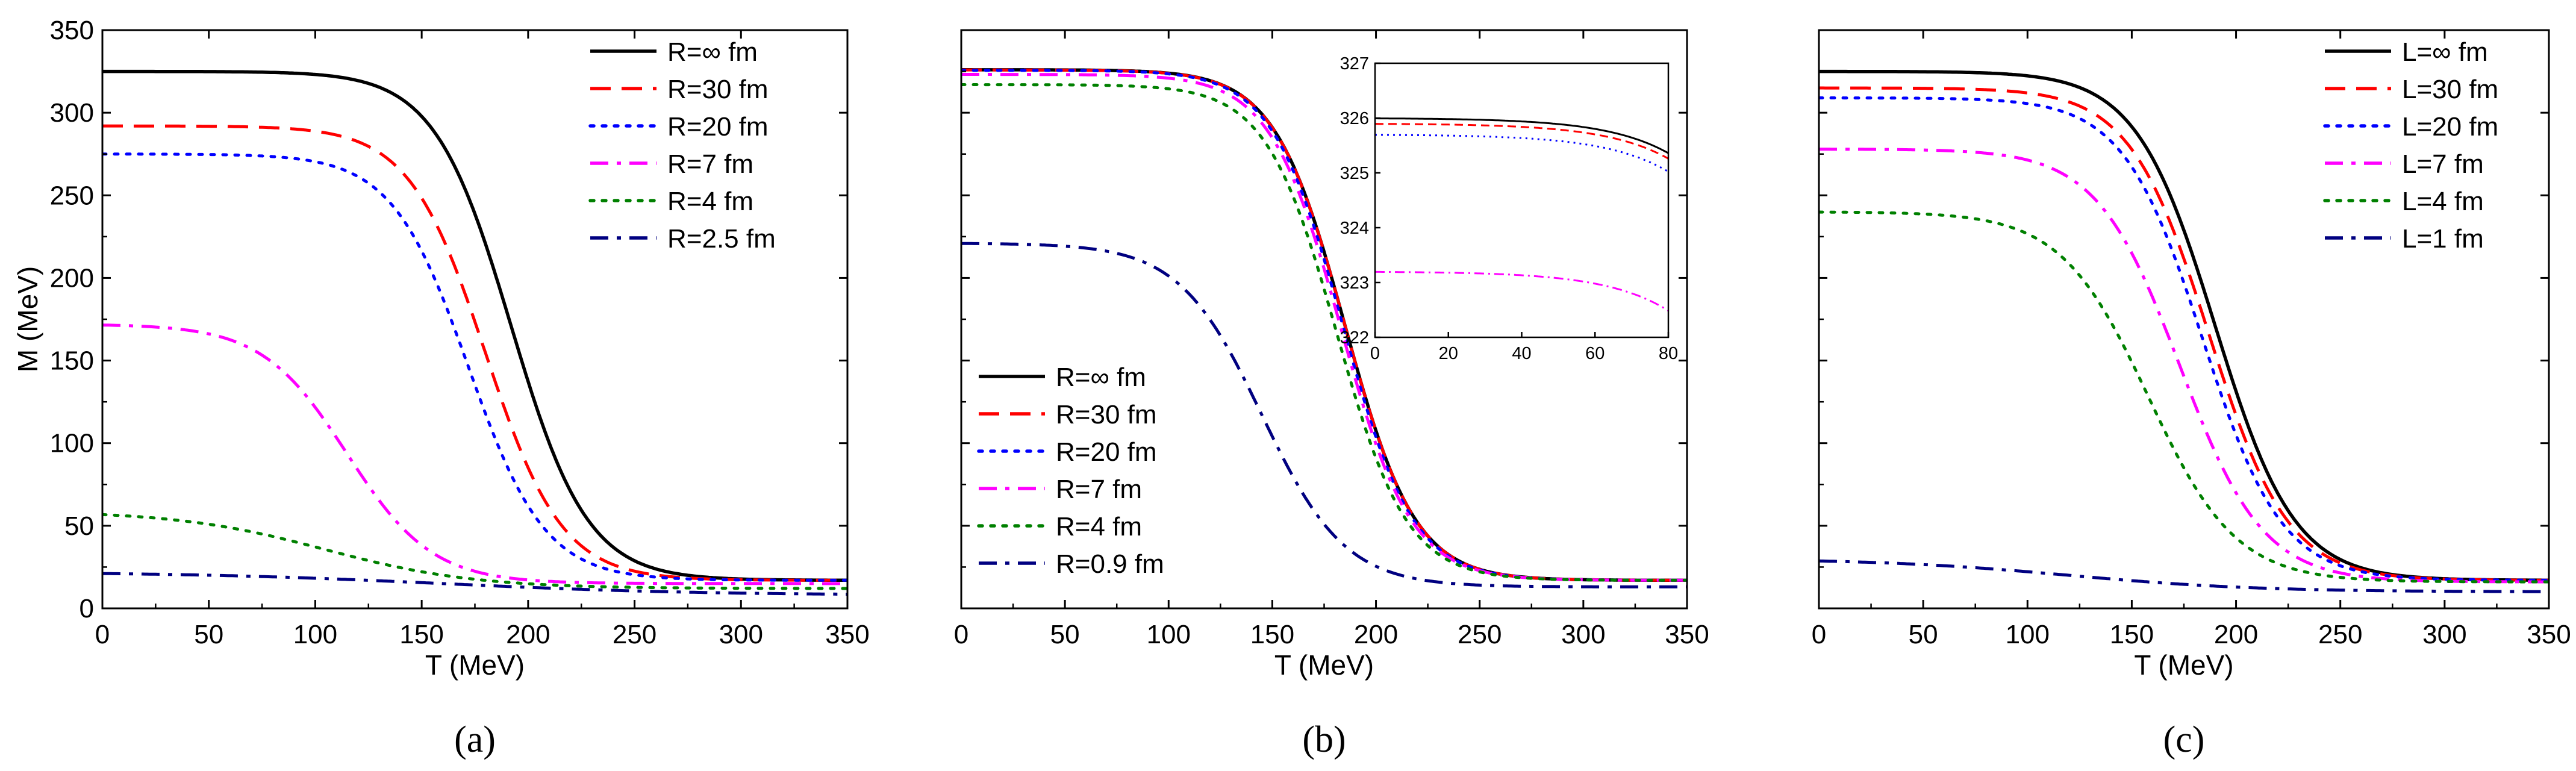  Describe the element at coordinates (721, 239) in the screenshot. I see `legend-label: R=2.5 fm` at that location.